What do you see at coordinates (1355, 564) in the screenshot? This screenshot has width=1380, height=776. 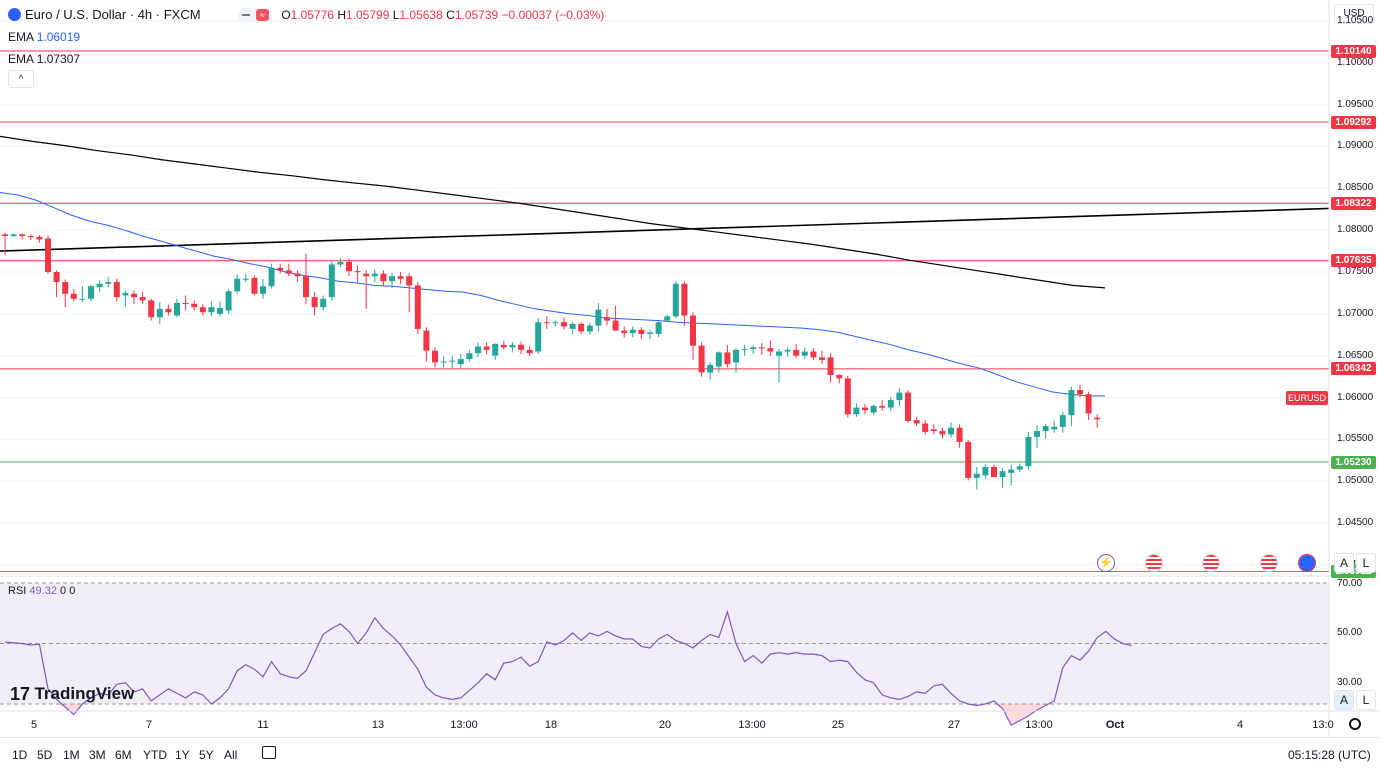 I see `price-tick-label: 1.04000` at bounding box center [1355, 564].